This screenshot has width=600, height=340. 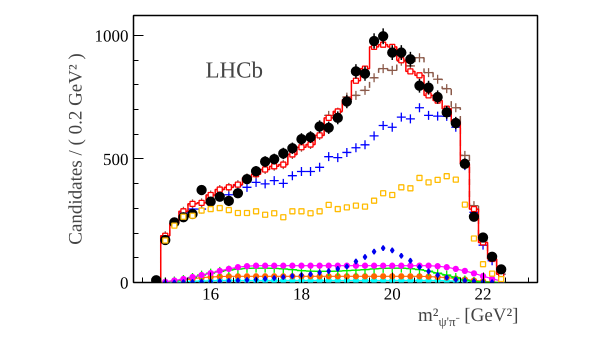 What do you see at coordinates (76, 149) in the screenshot?
I see `y-axis-title: Candidates / ( 0.2 GeV² )` at bounding box center [76, 149].